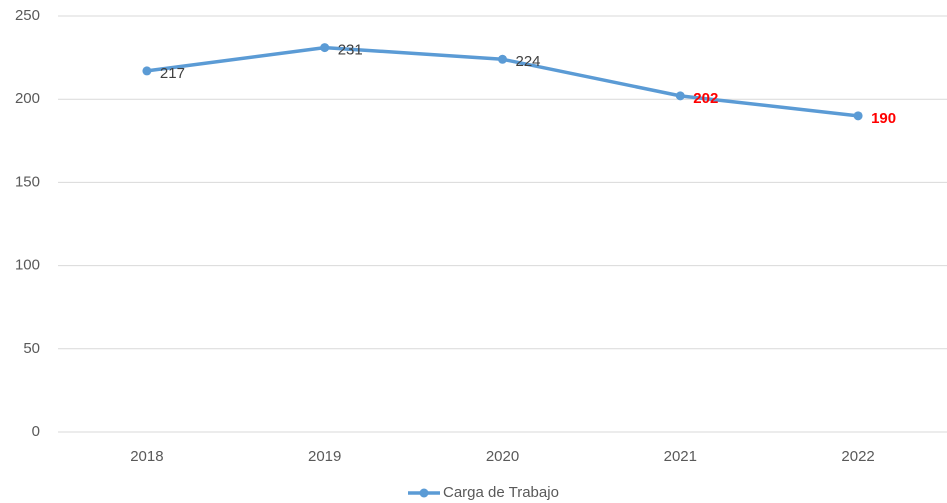  Describe the element at coordinates (528, 61) in the screenshot. I see `data-label: 224` at that location.